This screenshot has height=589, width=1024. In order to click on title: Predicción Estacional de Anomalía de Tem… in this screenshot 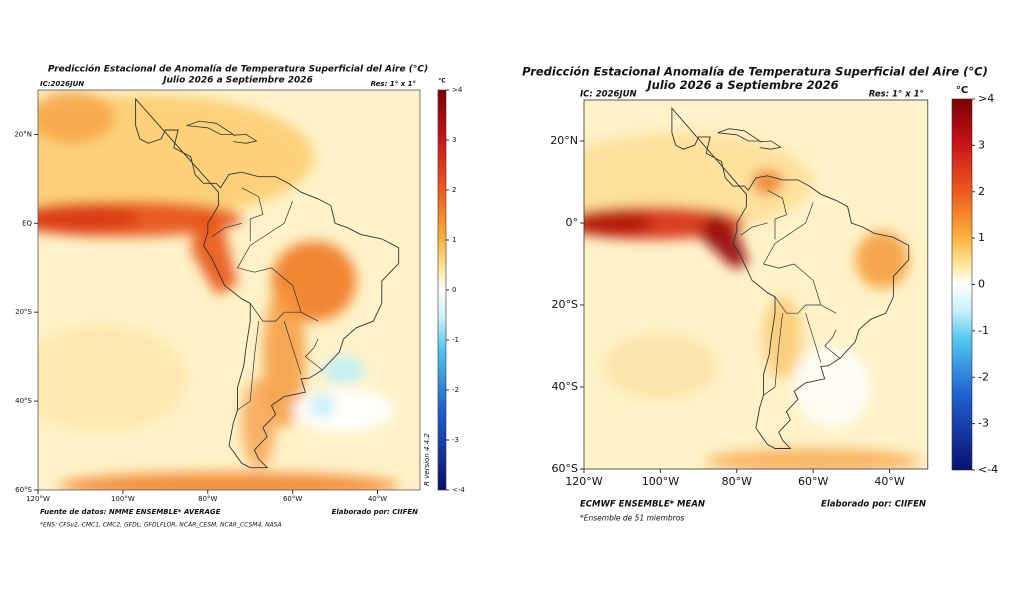, I will do `click(238, 69)`.